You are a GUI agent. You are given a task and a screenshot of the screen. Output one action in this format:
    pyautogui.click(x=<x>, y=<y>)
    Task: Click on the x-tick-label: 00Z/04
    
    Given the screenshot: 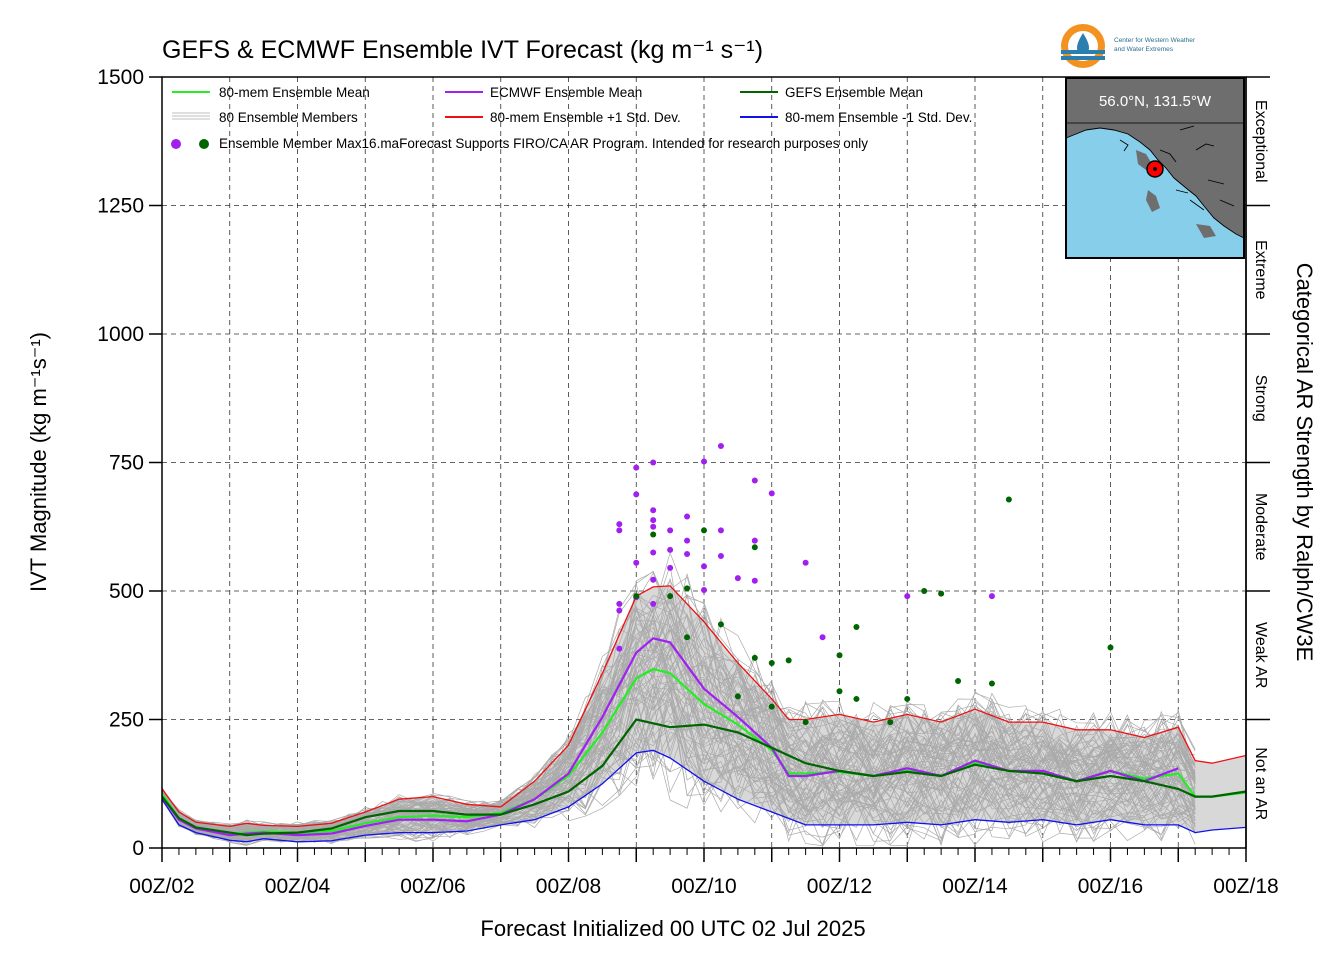 What is the action you would take?
    pyautogui.click(x=298, y=886)
    